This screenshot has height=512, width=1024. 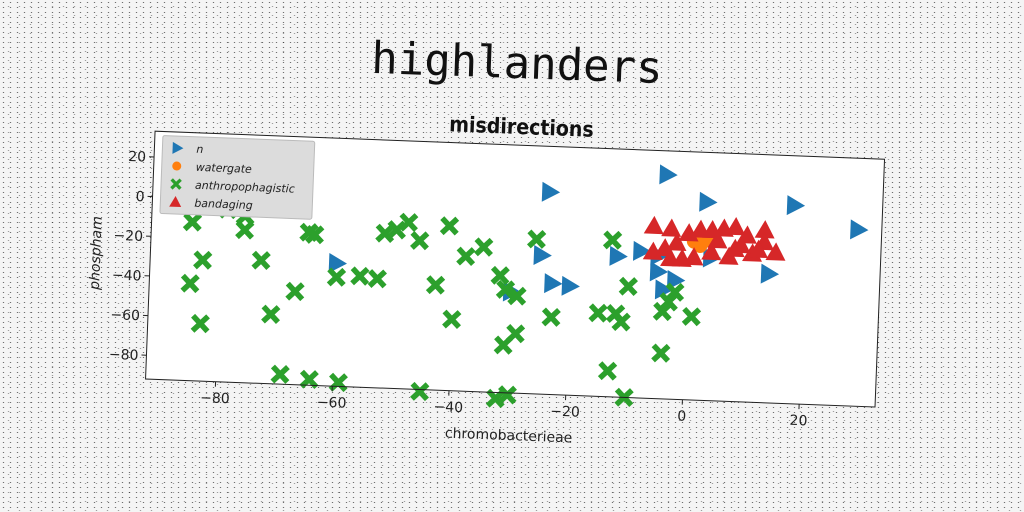 I want to click on x-axis-ticks: −80 −60 −40 −20 0 20, so click(x=504, y=405).